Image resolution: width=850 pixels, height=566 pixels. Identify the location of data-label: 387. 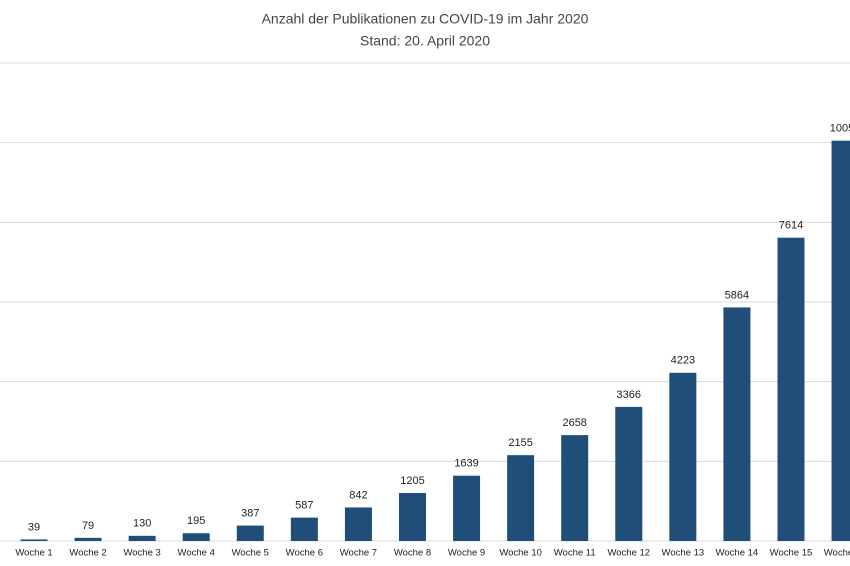
(250, 513).